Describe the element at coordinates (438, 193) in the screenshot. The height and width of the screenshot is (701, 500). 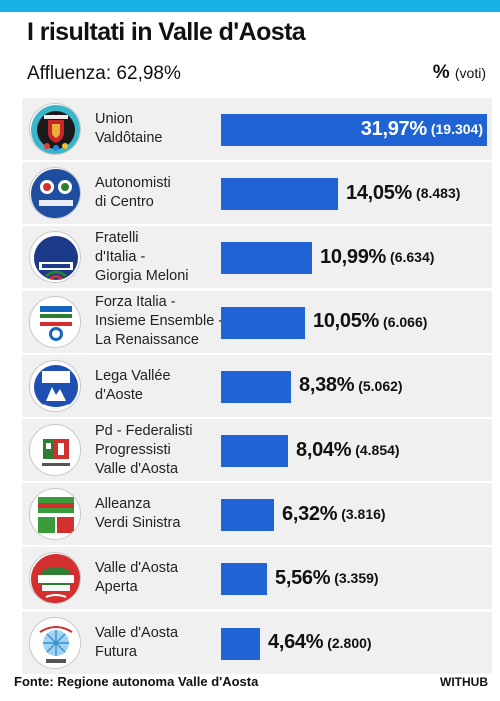
I see `votes-label: (8.483)` at that location.